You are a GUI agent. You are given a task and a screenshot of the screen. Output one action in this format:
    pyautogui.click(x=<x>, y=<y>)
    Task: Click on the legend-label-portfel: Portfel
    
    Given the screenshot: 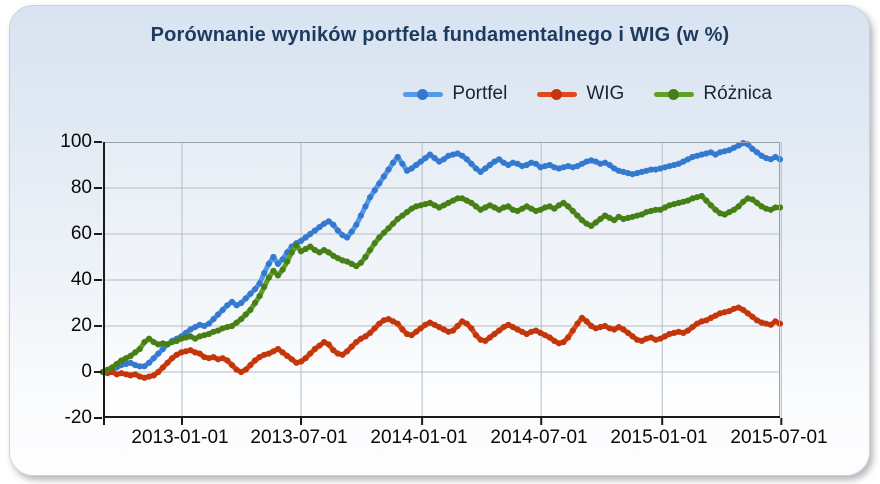 What is the action you would take?
    pyautogui.click(x=480, y=93)
    